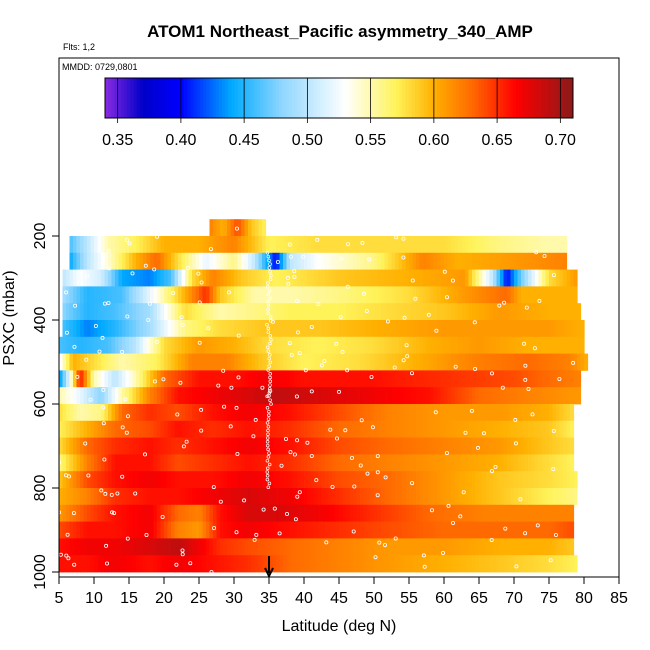 The height and width of the screenshot is (650, 650). What do you see at coordinates (370, 140) in the screenshot?
I see `colorbar-tick-label: 0.55` at bounding box center [370, 140].